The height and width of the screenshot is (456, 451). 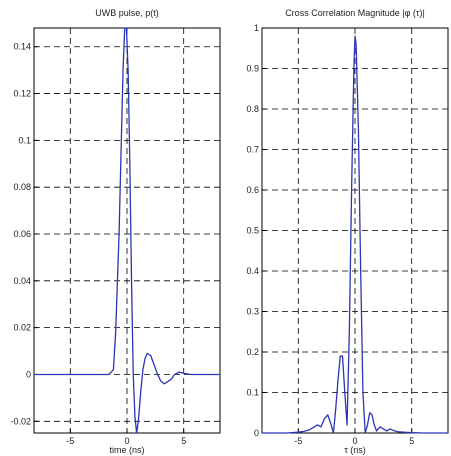 What do you see at coordinates (127, 13) in the screenshot?
I see `pulse-chart-title: UWB pulse, p(t)` at bounding box center [127, 13].